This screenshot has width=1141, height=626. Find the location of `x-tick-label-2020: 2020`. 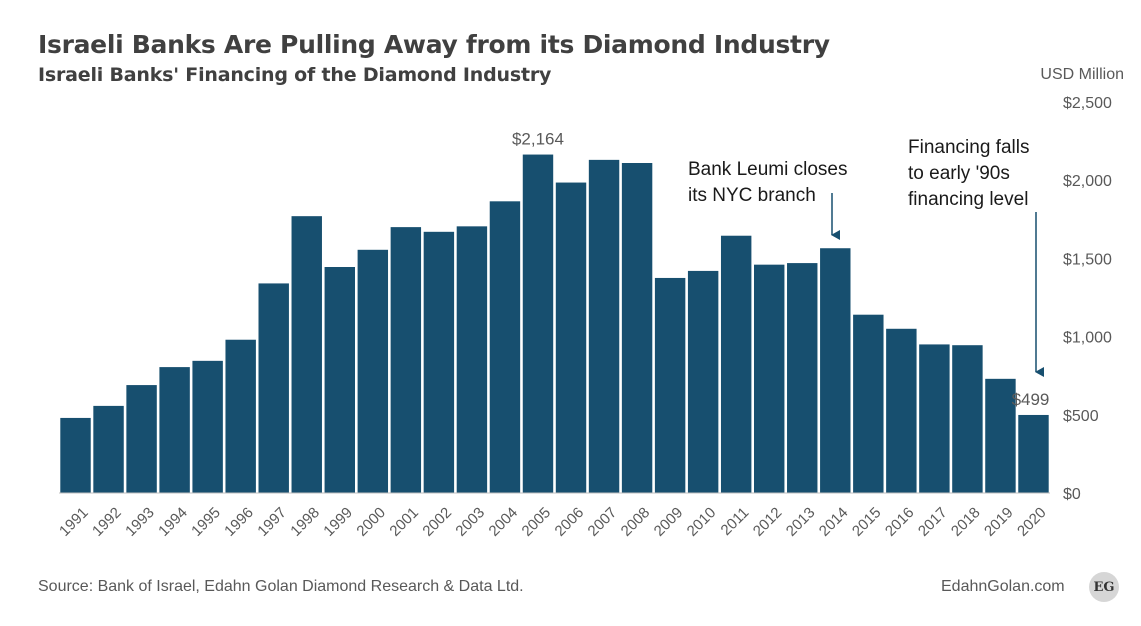

x-tick-label-2020: 2020 is located at coordinates (1032, 522).